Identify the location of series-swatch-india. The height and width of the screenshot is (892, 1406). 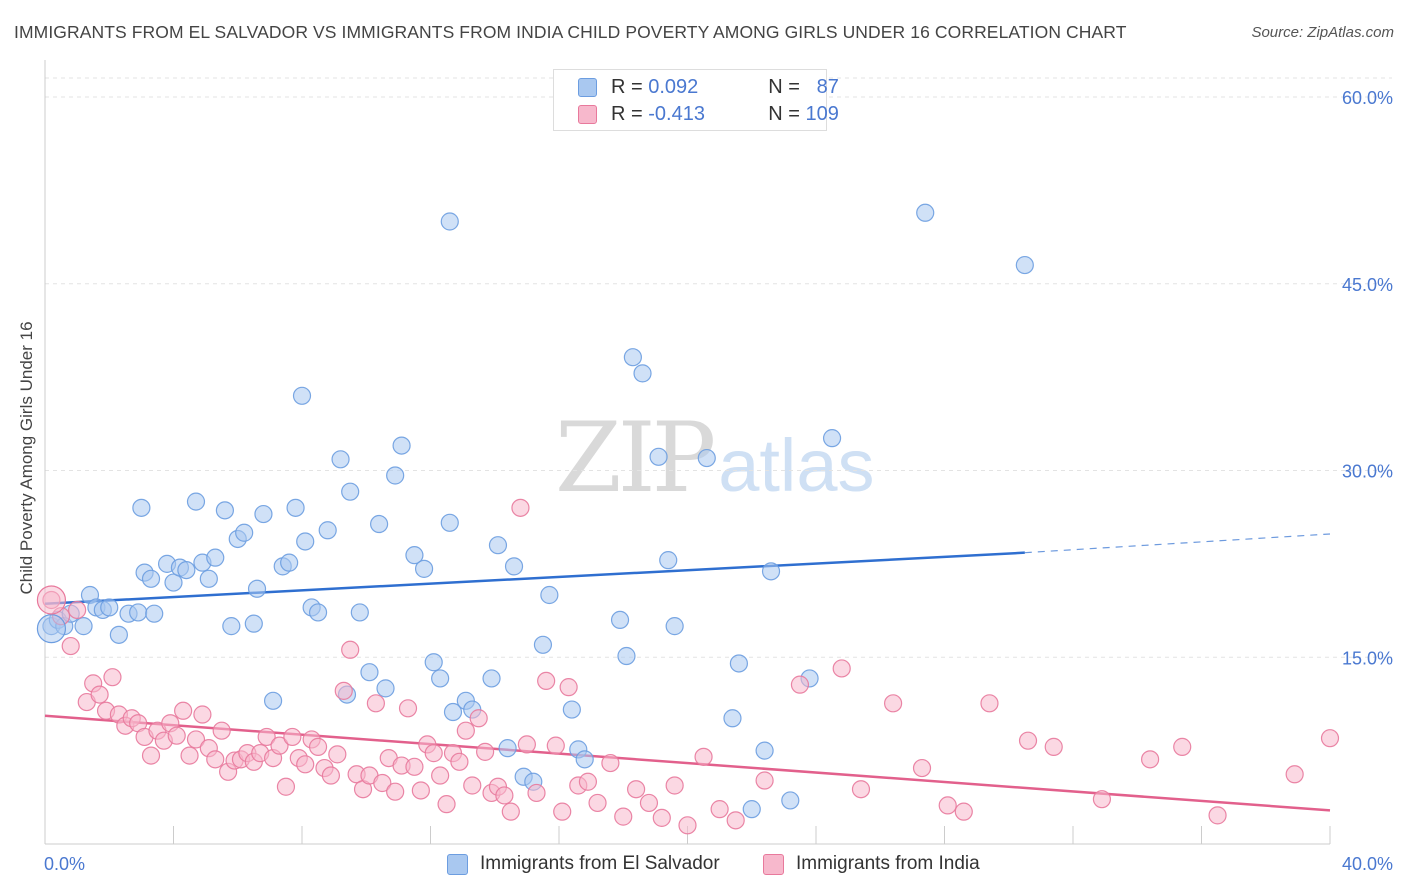
(773, 864).